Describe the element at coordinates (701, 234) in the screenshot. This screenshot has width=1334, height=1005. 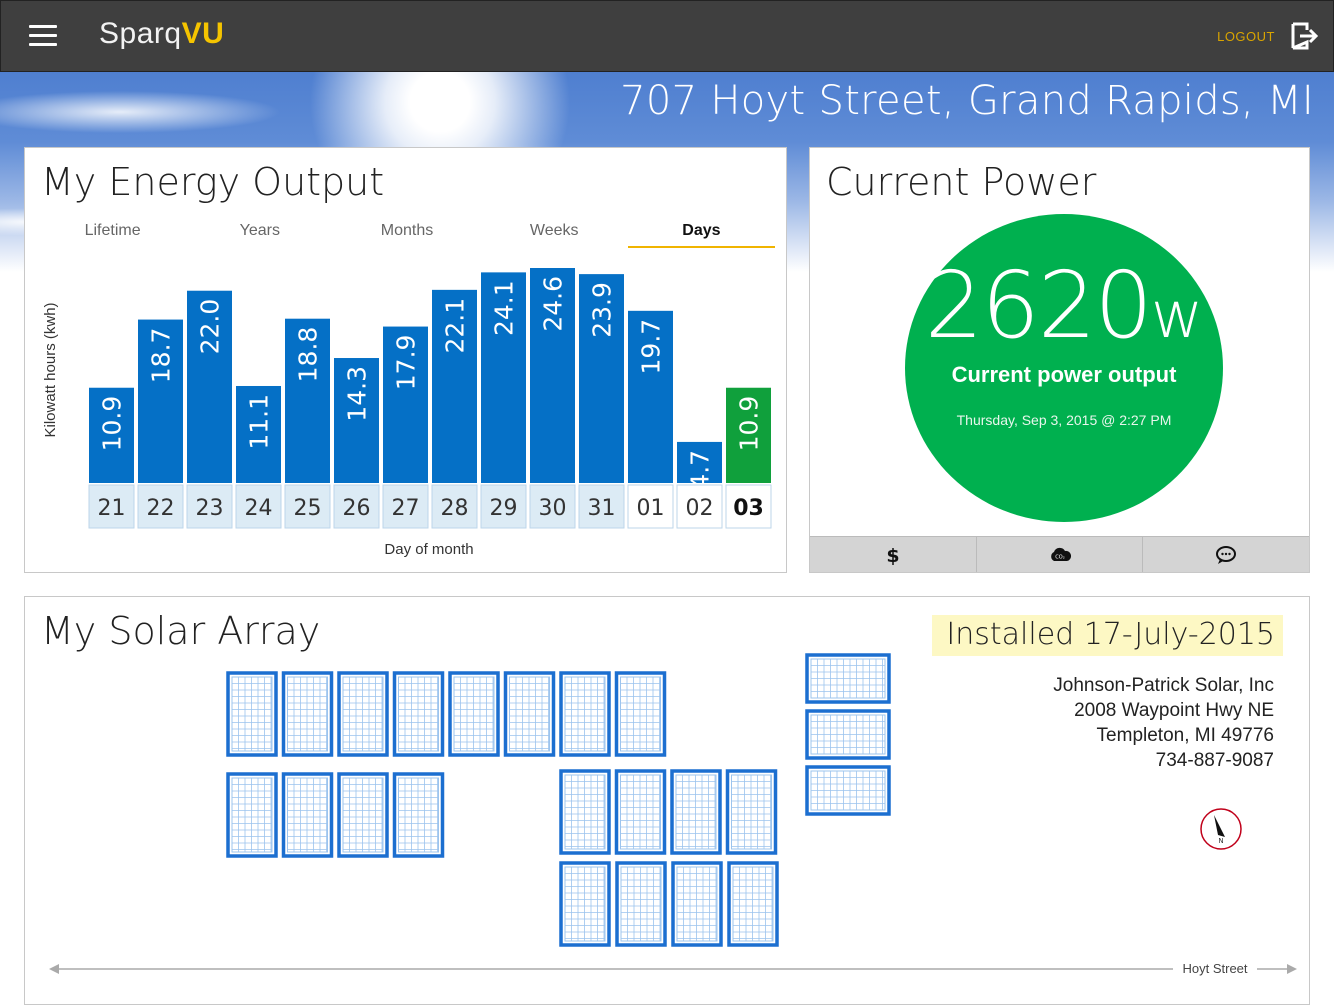
I see `tab-days: Days` at that location.